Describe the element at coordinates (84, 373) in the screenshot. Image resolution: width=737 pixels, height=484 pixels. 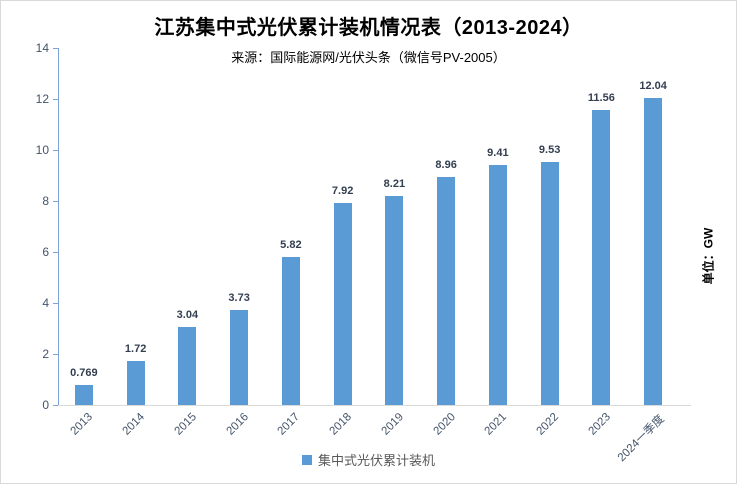
I see `bar-value-label: 0.769` at that location.